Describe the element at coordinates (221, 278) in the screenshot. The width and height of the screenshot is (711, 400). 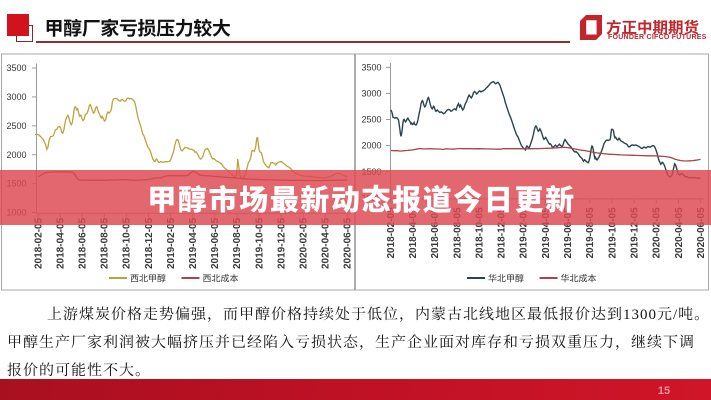
I see `svg-text: 西北成本` at that location.